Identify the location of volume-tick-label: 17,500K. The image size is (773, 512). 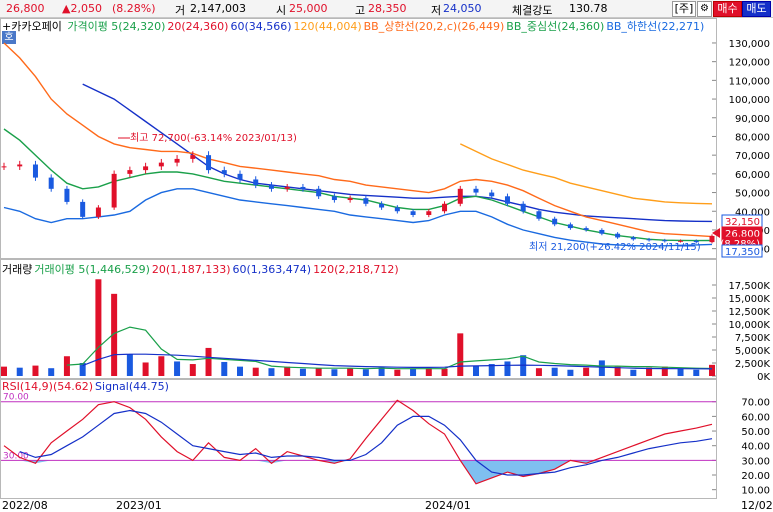
(749, 286).